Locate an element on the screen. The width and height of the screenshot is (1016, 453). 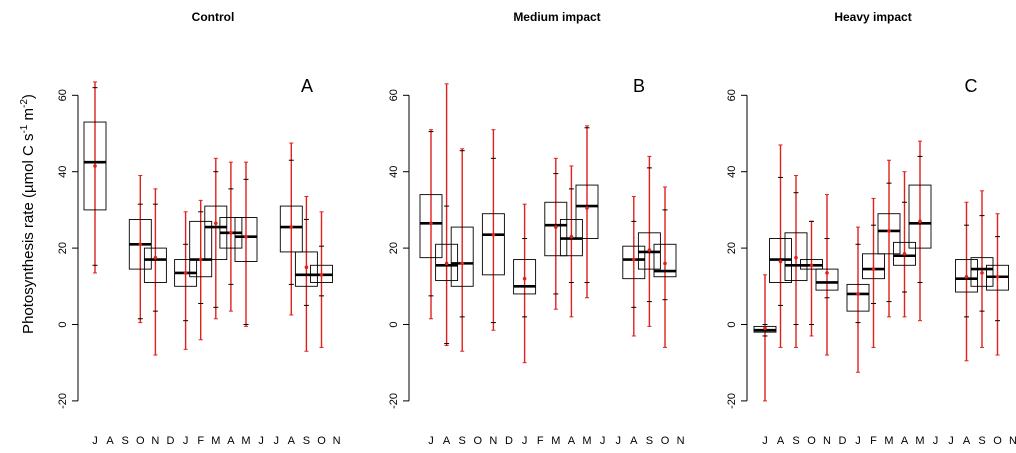
y-tick-label: 60 is located at coordinates (732, 95).